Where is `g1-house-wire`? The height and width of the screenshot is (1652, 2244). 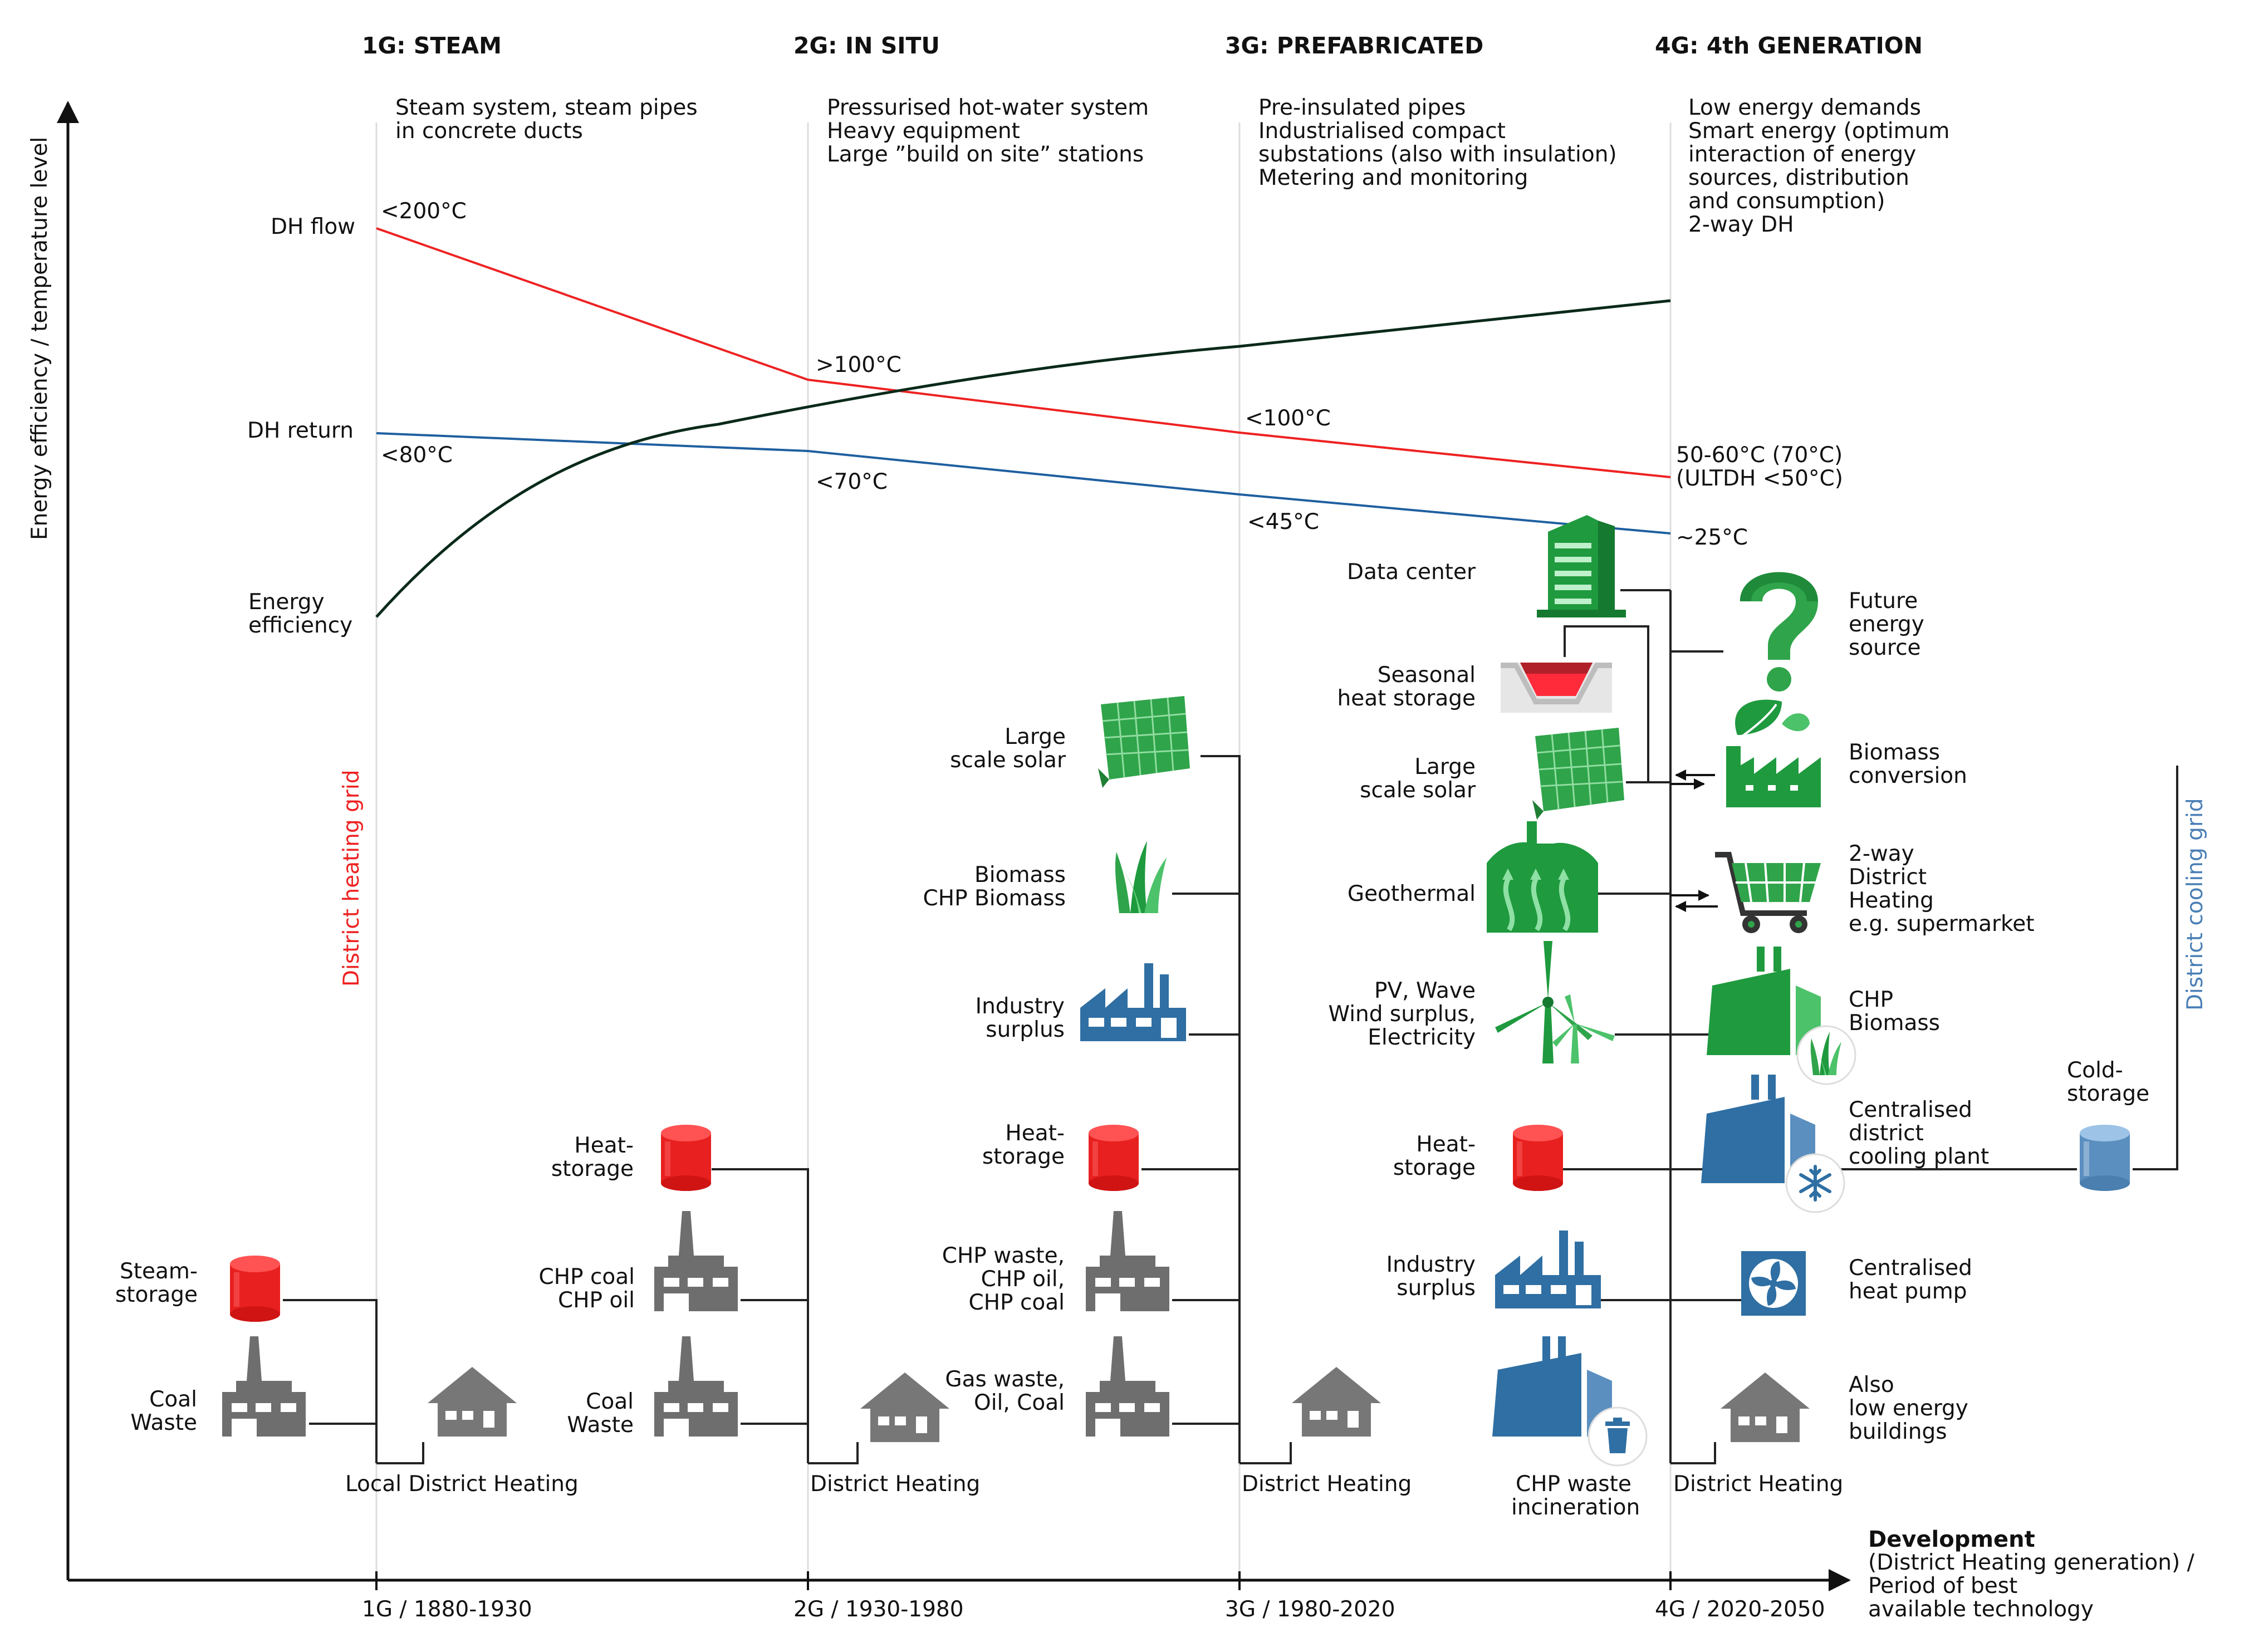 g1-house-wire is located at coordinates (400, 1453).